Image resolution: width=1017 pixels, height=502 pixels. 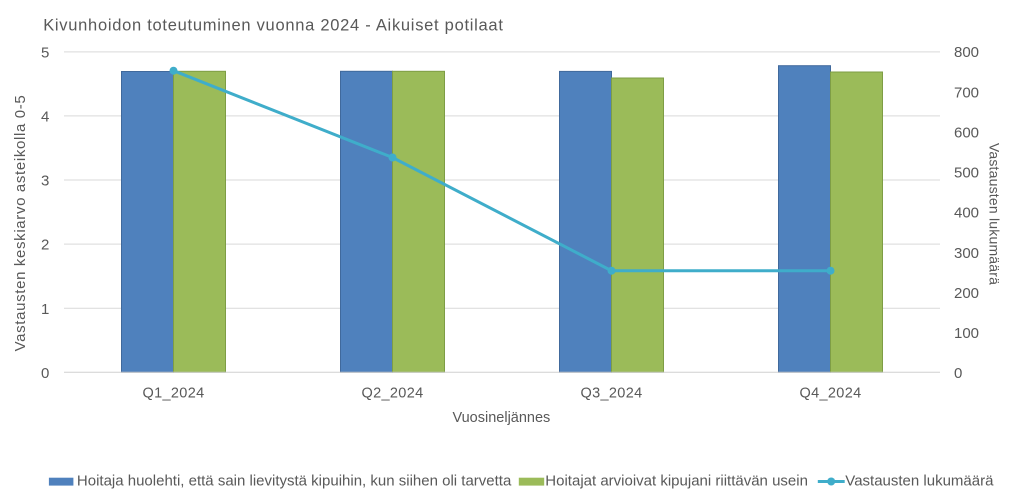 I want to click on svg-text:Vastausten keskiarvo asteikoll: Vastausten keskiarvo asteikolla 0-5, so click(x=20, y=223).